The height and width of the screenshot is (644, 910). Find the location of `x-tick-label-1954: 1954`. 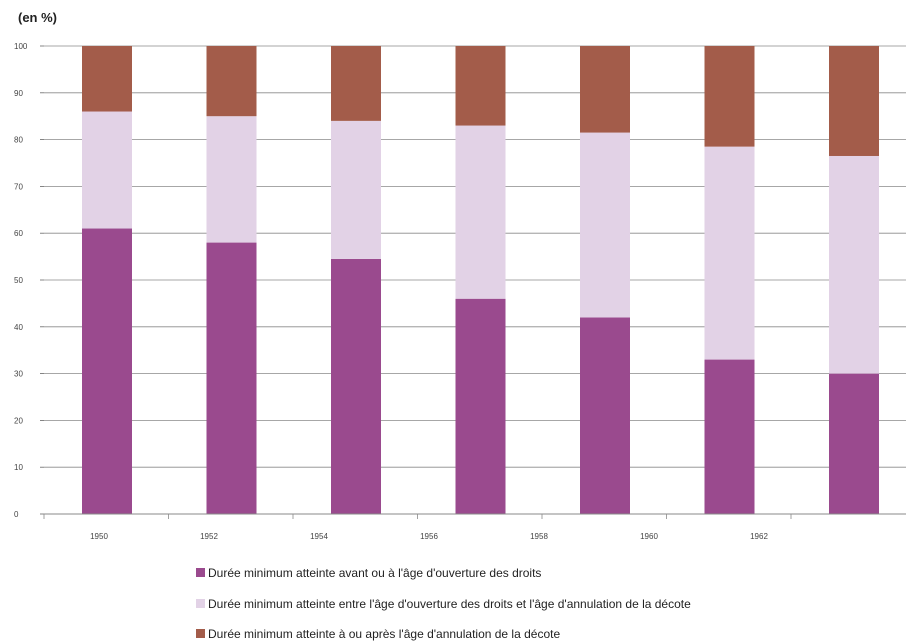

x-tick-label-1954: 1954 is located at coordinates (319, 536).